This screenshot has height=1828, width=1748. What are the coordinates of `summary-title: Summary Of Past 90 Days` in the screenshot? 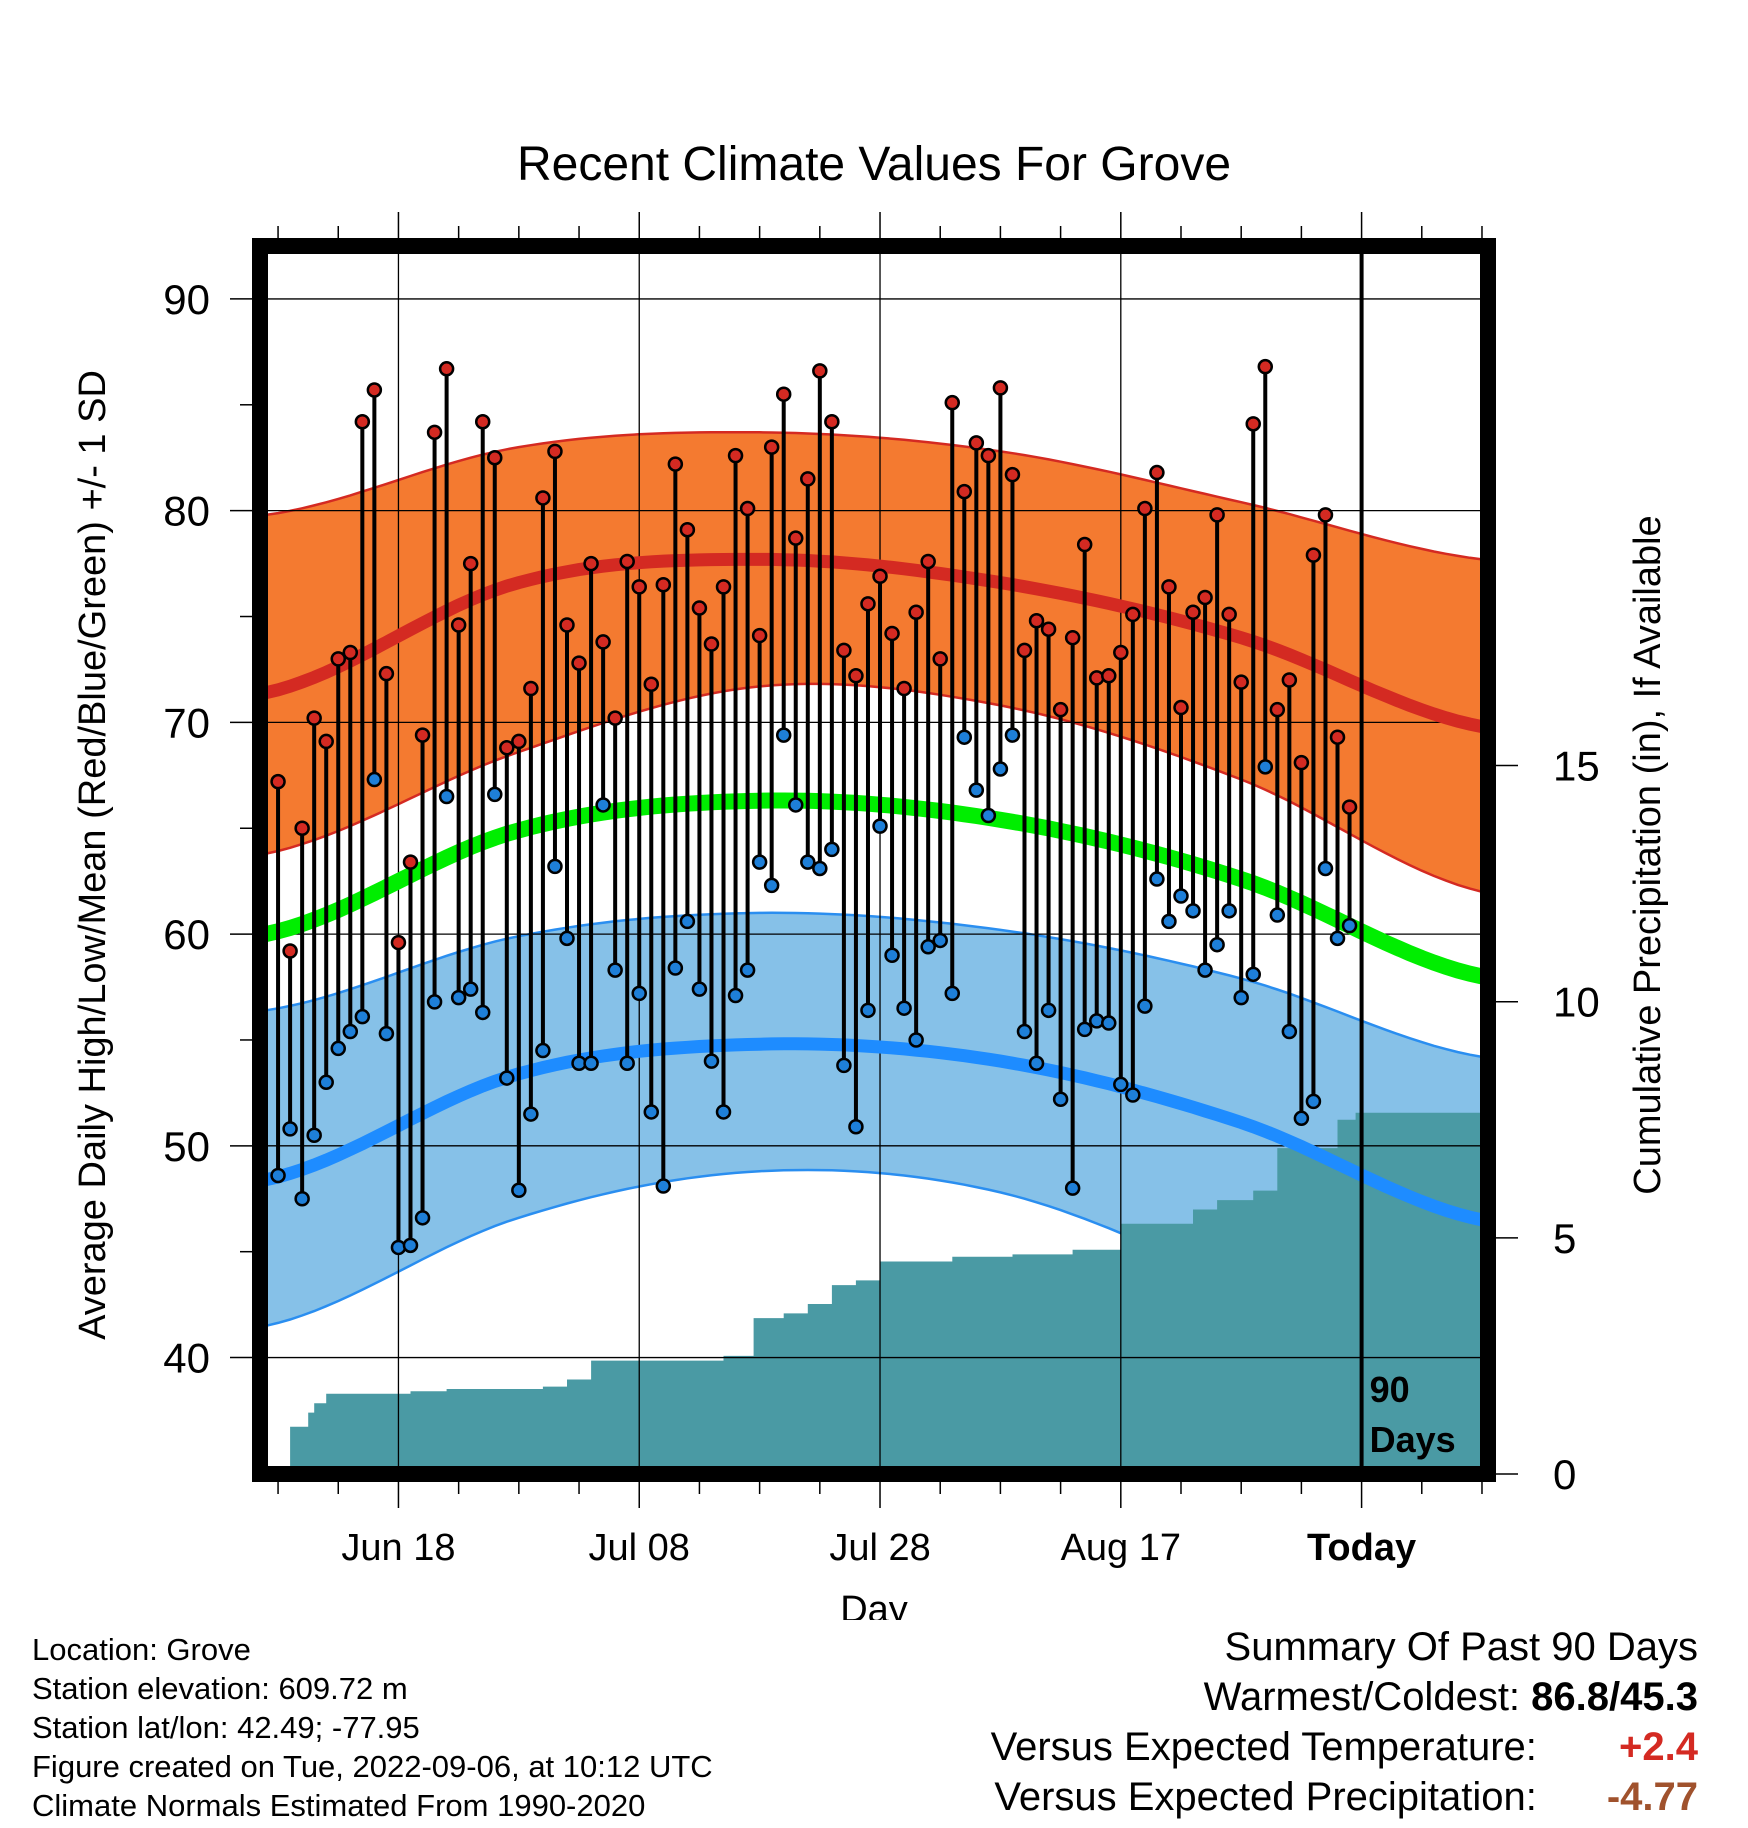 It's located at (1461, 1647).